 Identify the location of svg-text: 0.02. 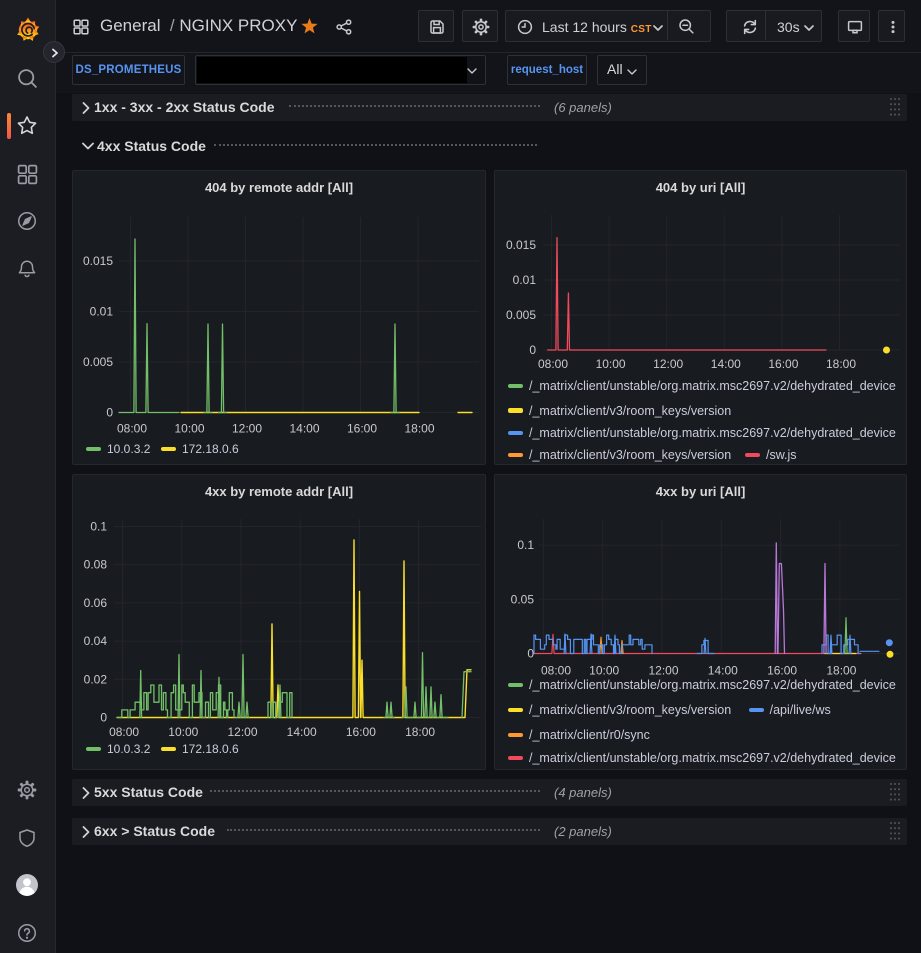
(96, 679).